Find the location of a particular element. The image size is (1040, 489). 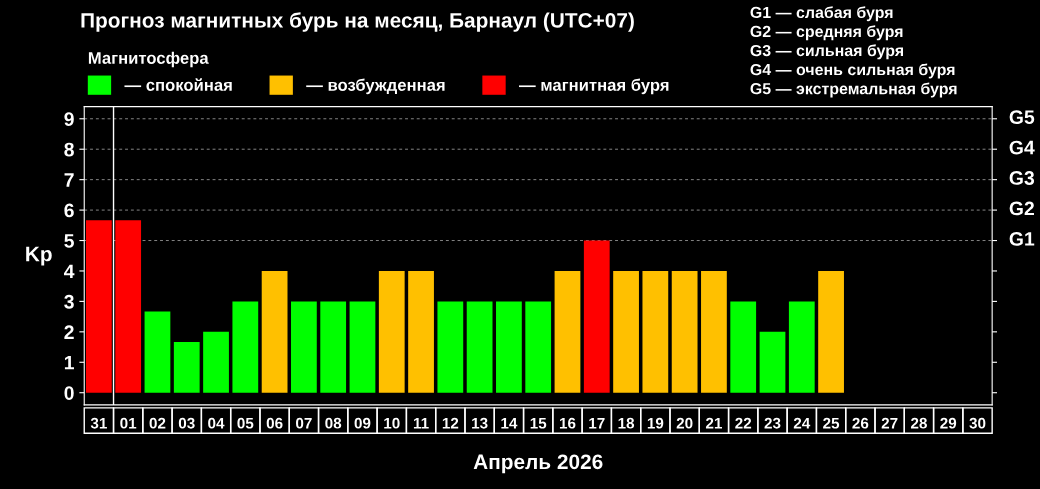

x-tick-label: 27 is located at coordinates (889, 423).